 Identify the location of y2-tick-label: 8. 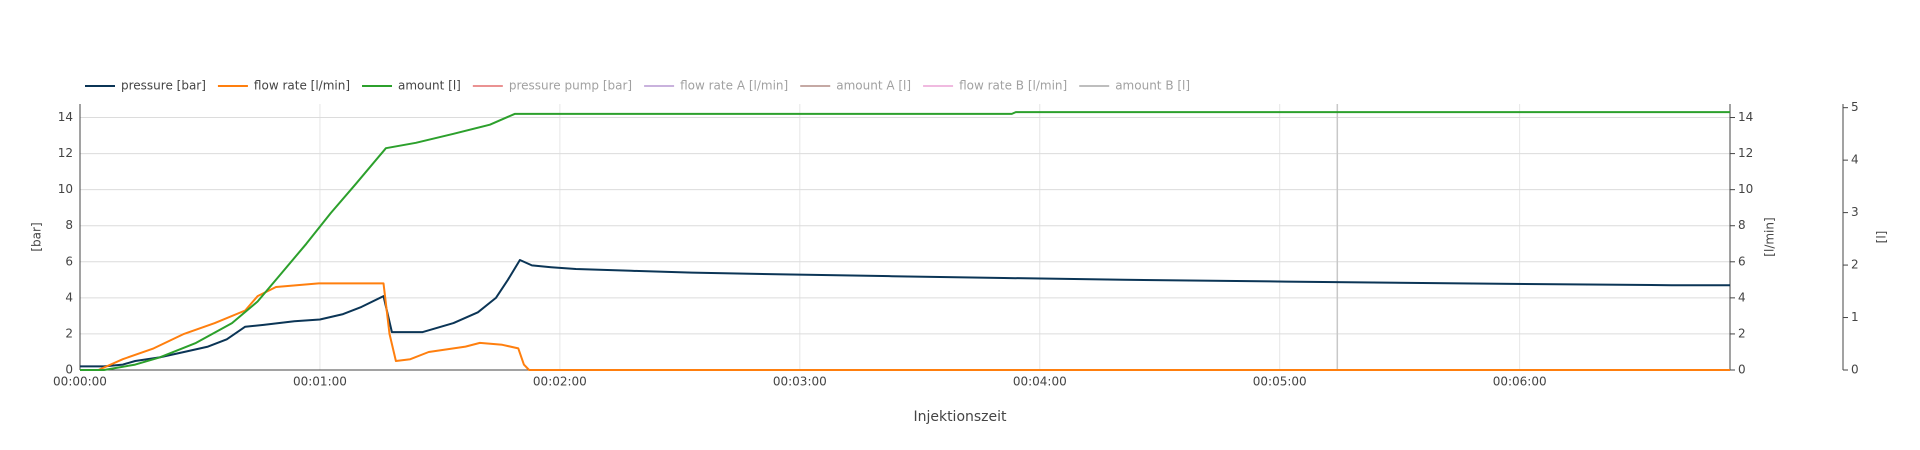
(1742, 225).